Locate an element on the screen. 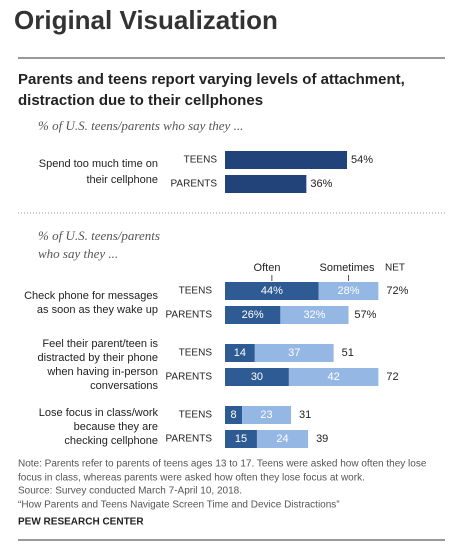 The height and width of the screenshot is (555, 459). group-label: Lose focus in class/work is located at coordinates (99, 413).